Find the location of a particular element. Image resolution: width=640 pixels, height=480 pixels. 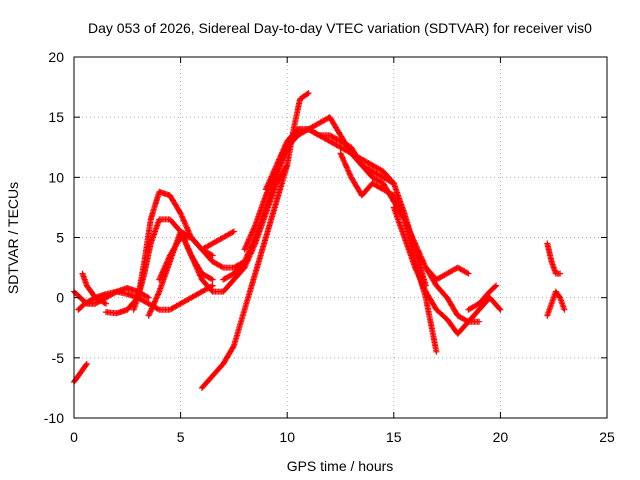

y-tick-label: -5 is located at coordinates (58, 358).